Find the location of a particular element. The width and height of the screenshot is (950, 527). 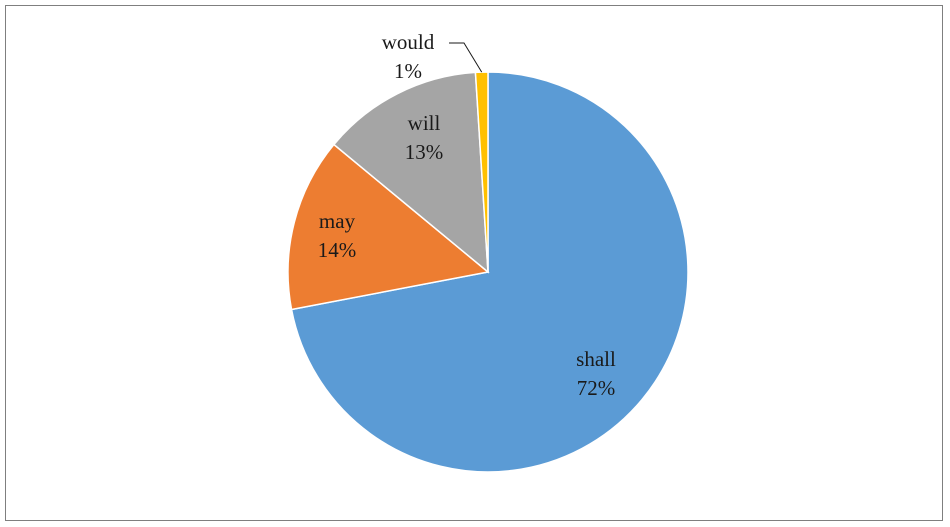

data-label-shall-name: shall is located at coordinates (596, 359).